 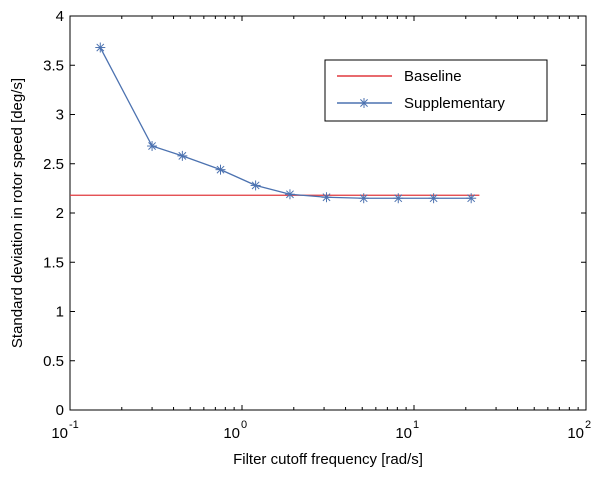 What do you see at coordinates (59, 433) in the screenshot?
I see `x-tick-label-0: 10` at bounding box center [59, 433].